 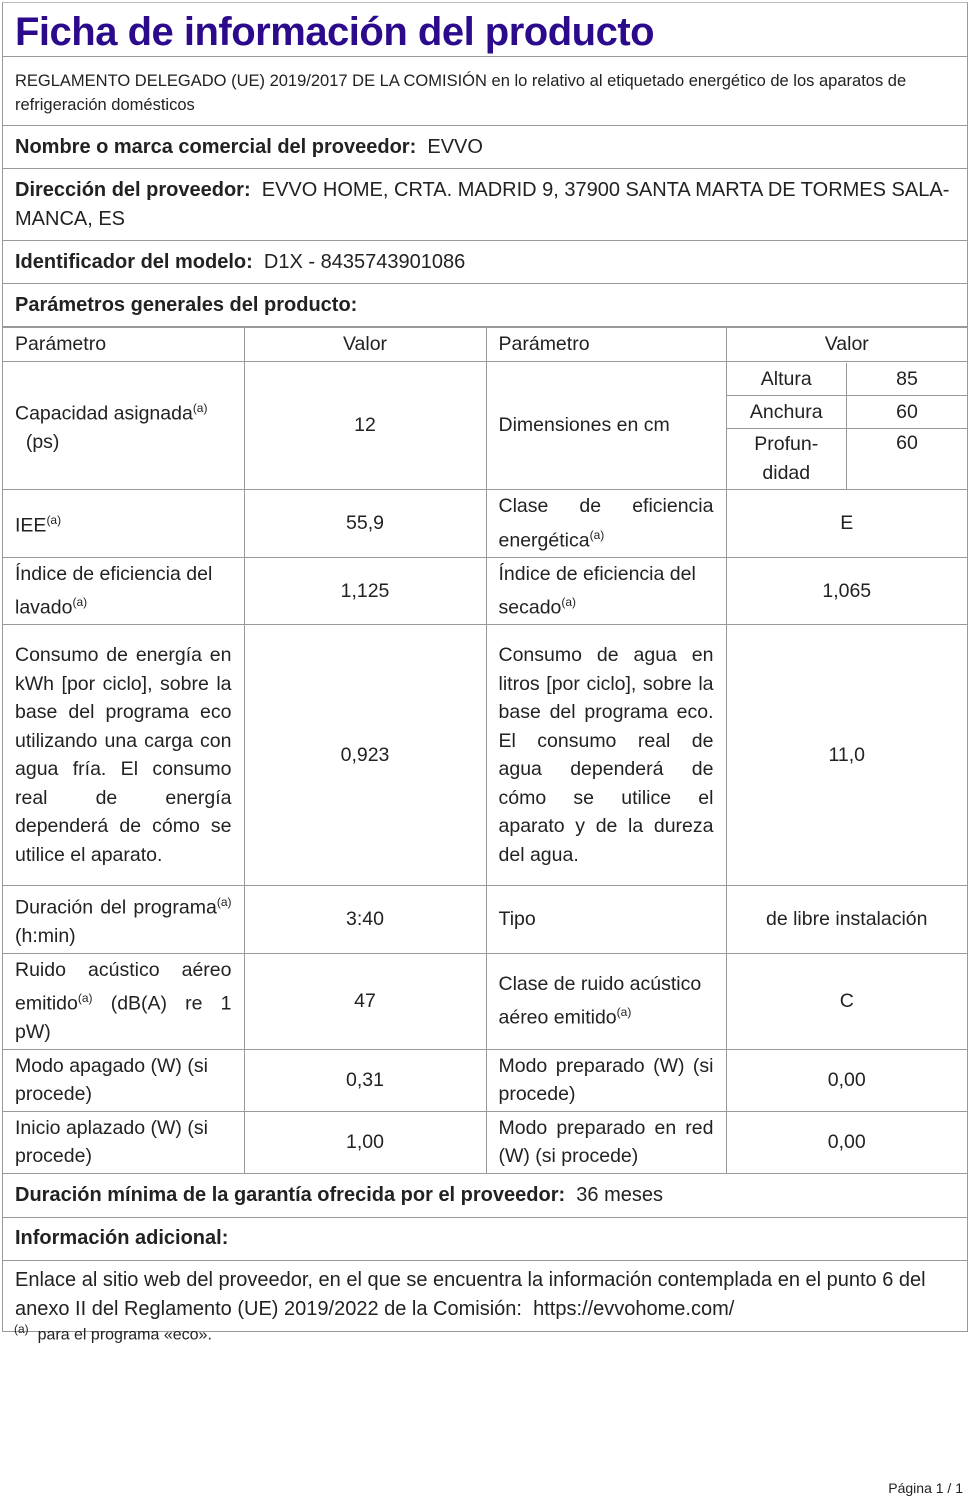 What do you see at coordinates (365, 590) in the screenshot?
I see `wash-index-value: 1,125` at bounding box center [365, 590].